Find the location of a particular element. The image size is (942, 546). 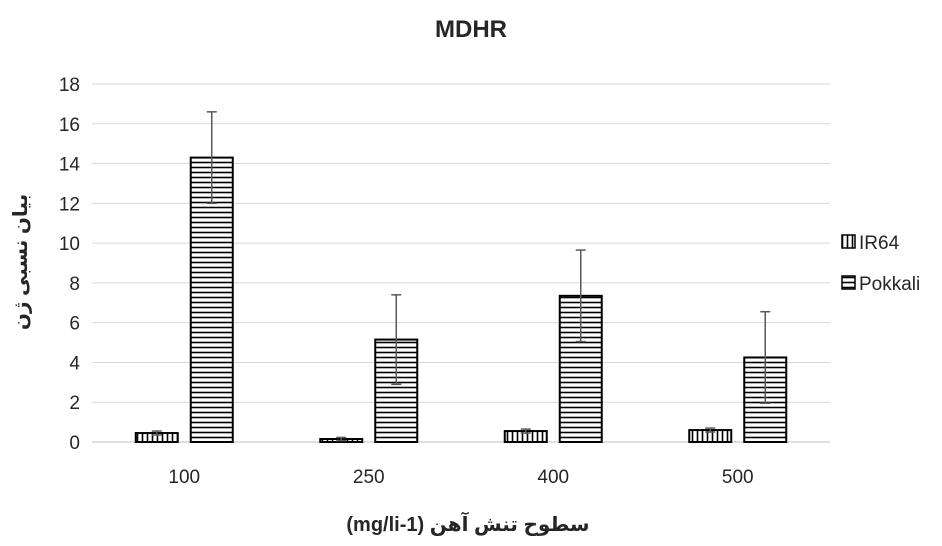

x-tick-label: 100 is located at coordinates (184, 477).